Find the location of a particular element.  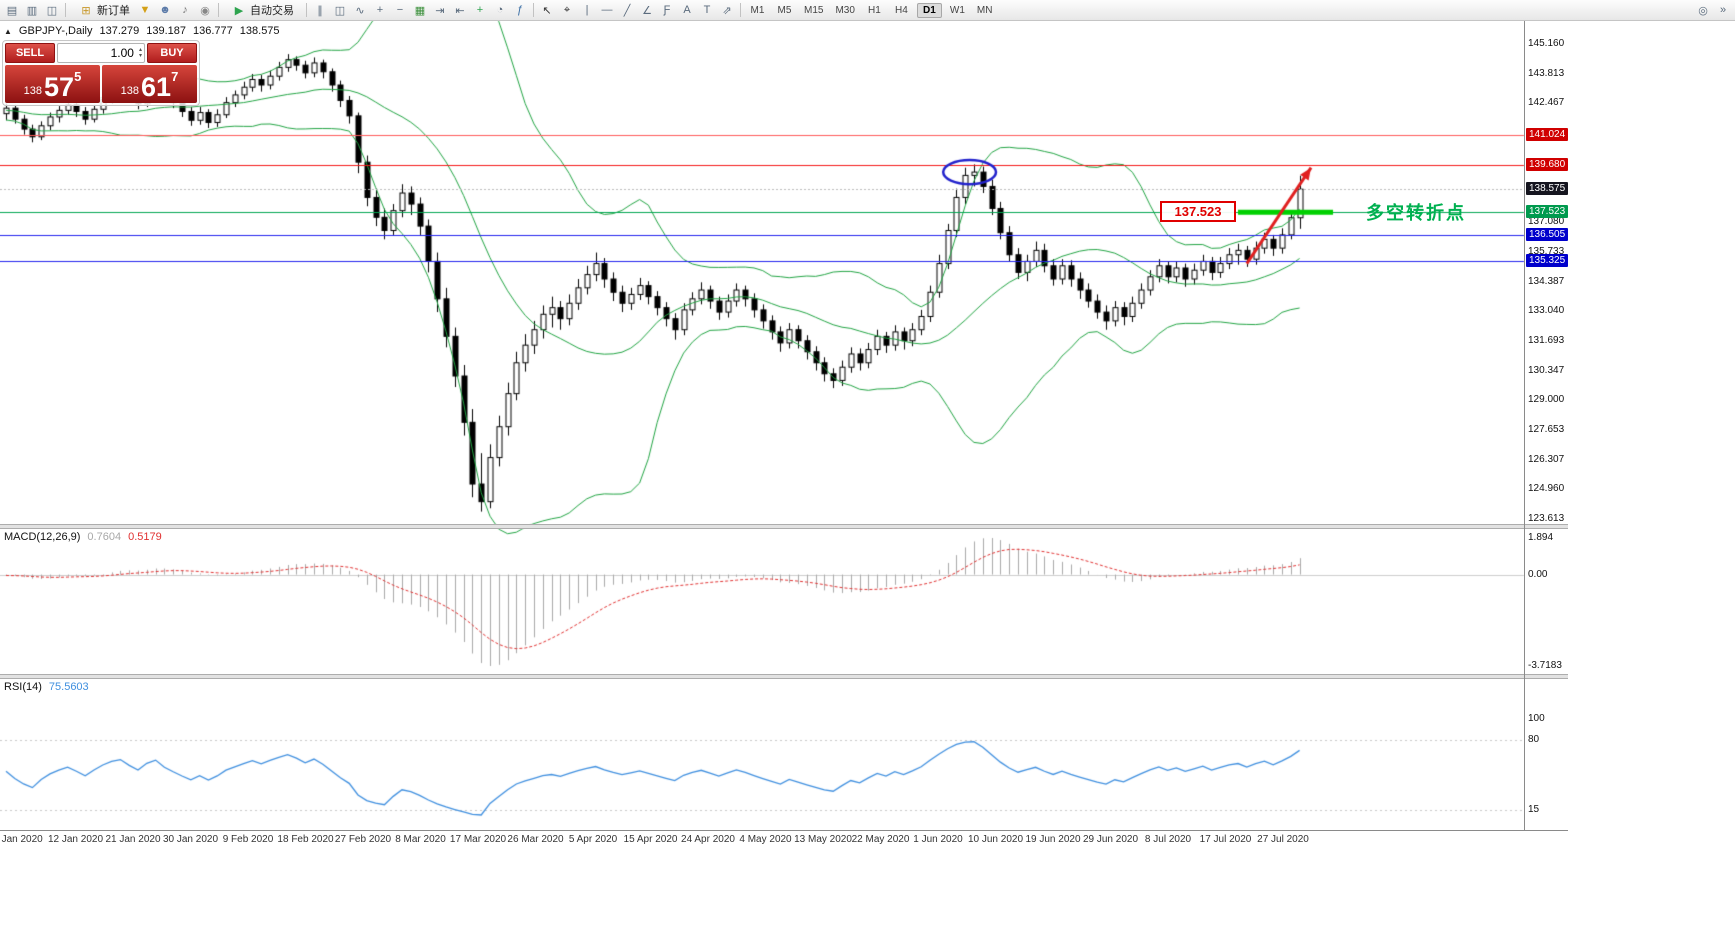

line-chart-icon: ∿ is located at coordinates (360, 10).